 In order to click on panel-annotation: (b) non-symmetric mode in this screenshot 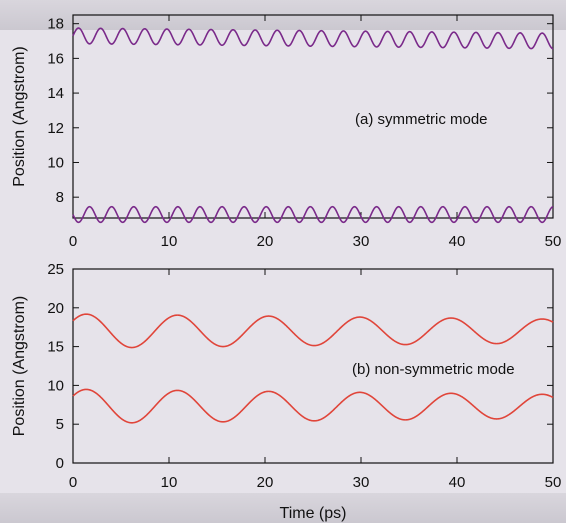, I will do `click(433, 369)`.